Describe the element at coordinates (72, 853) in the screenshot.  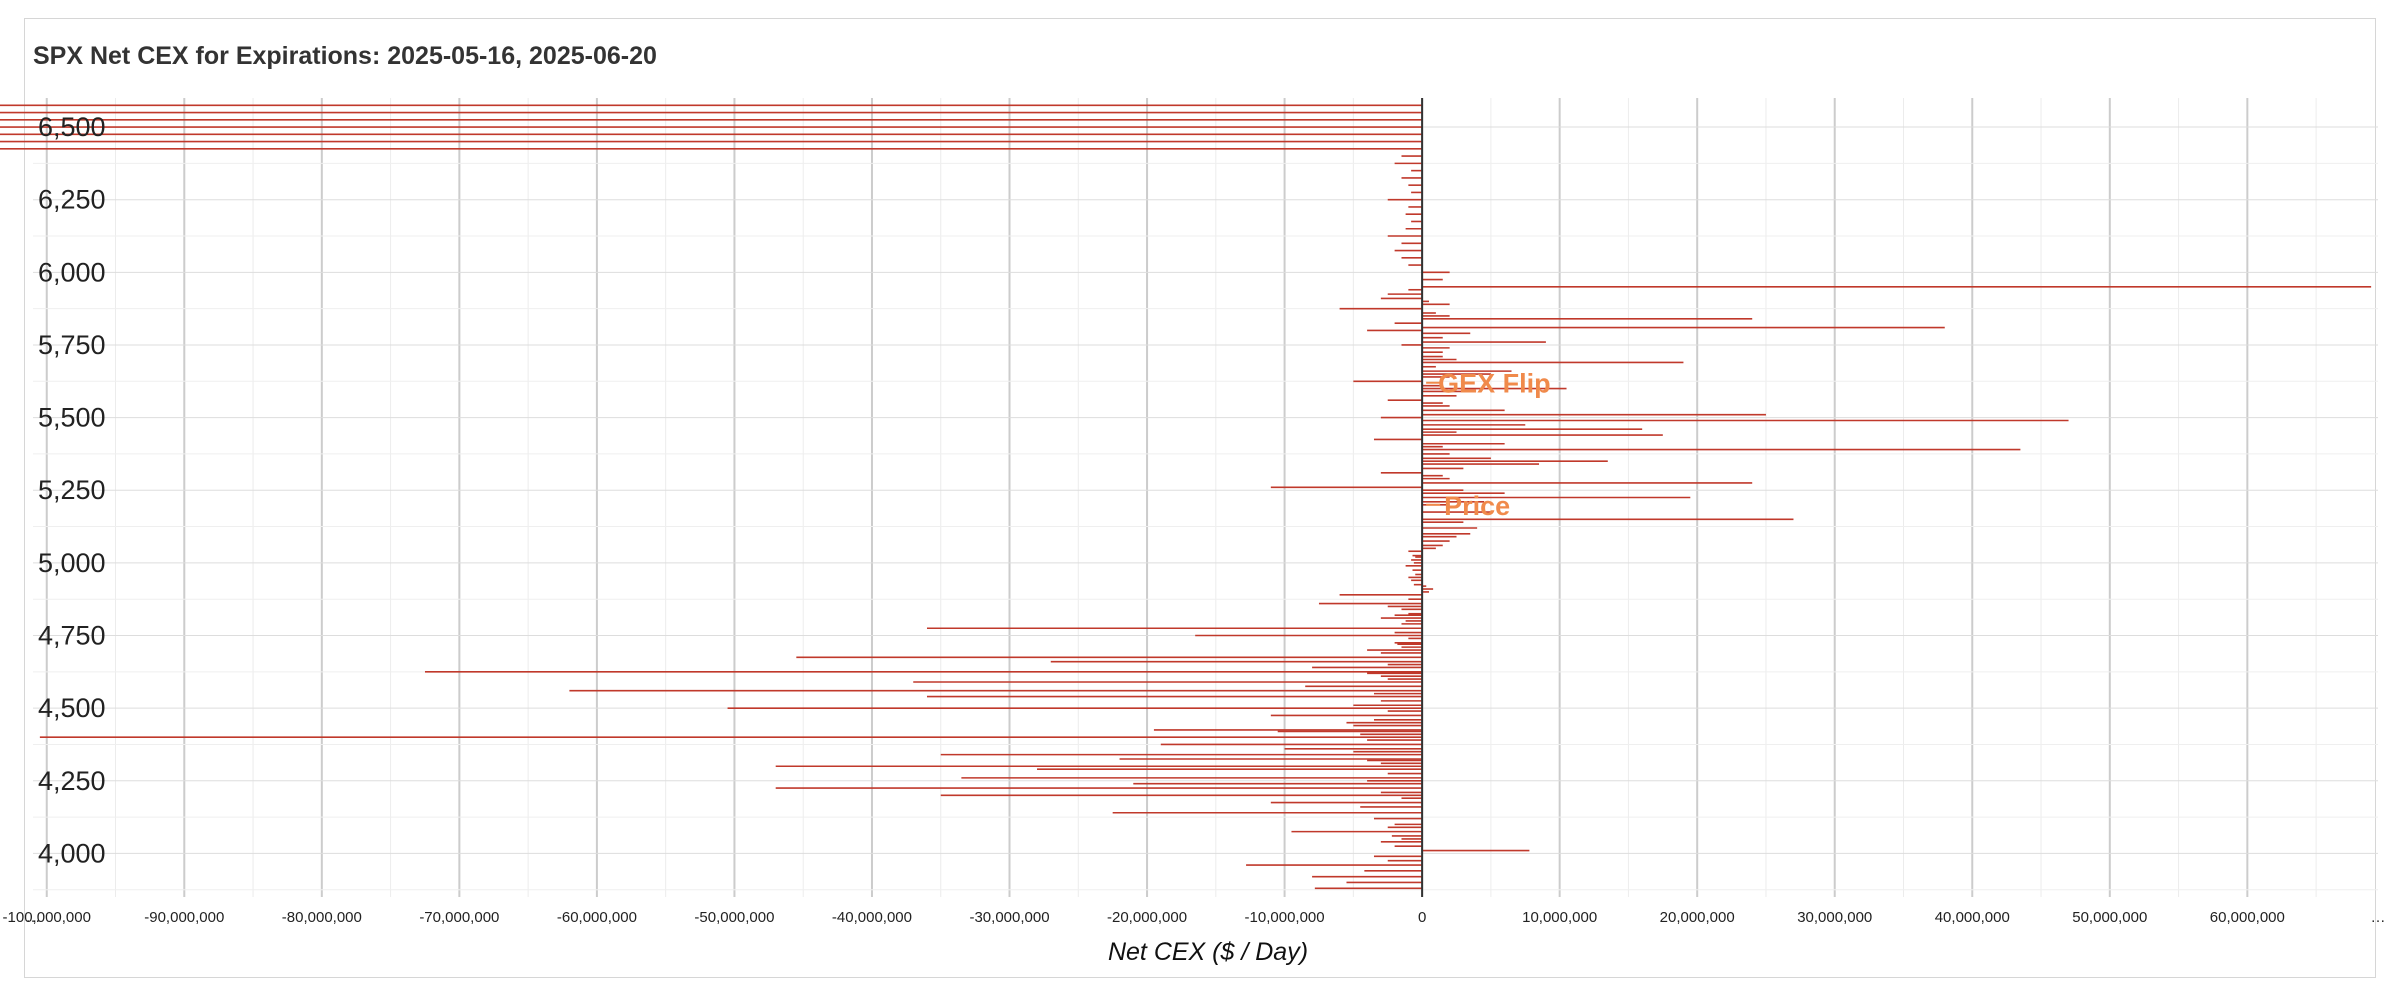
I see `y-tick-label: 4,000` at that location.